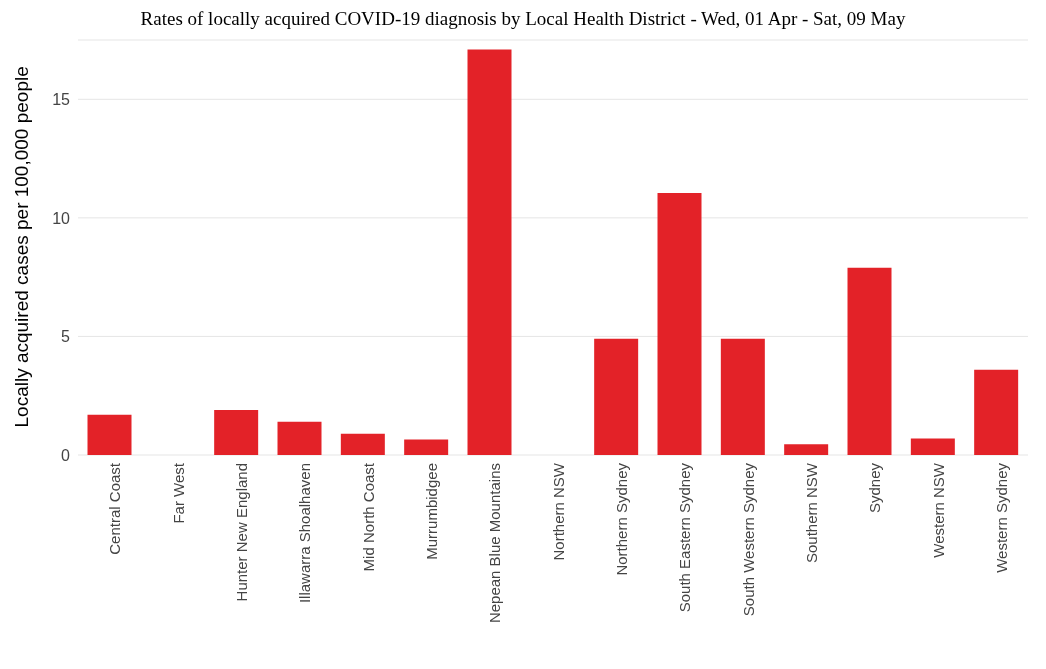 This screenshot has width=1046, height=669. What do you see at coordinates (61, 99) in the screenshot?
I see `y-tick-label: 15` at bounding box center [61, 99].